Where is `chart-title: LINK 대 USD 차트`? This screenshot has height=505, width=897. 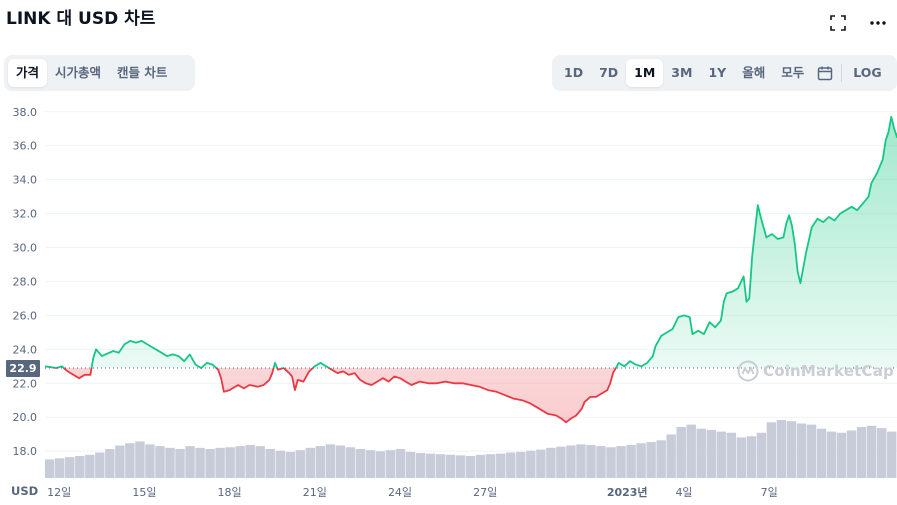 chart-title: LINK 대 USD 차트 is located at coordinates (81, 19).